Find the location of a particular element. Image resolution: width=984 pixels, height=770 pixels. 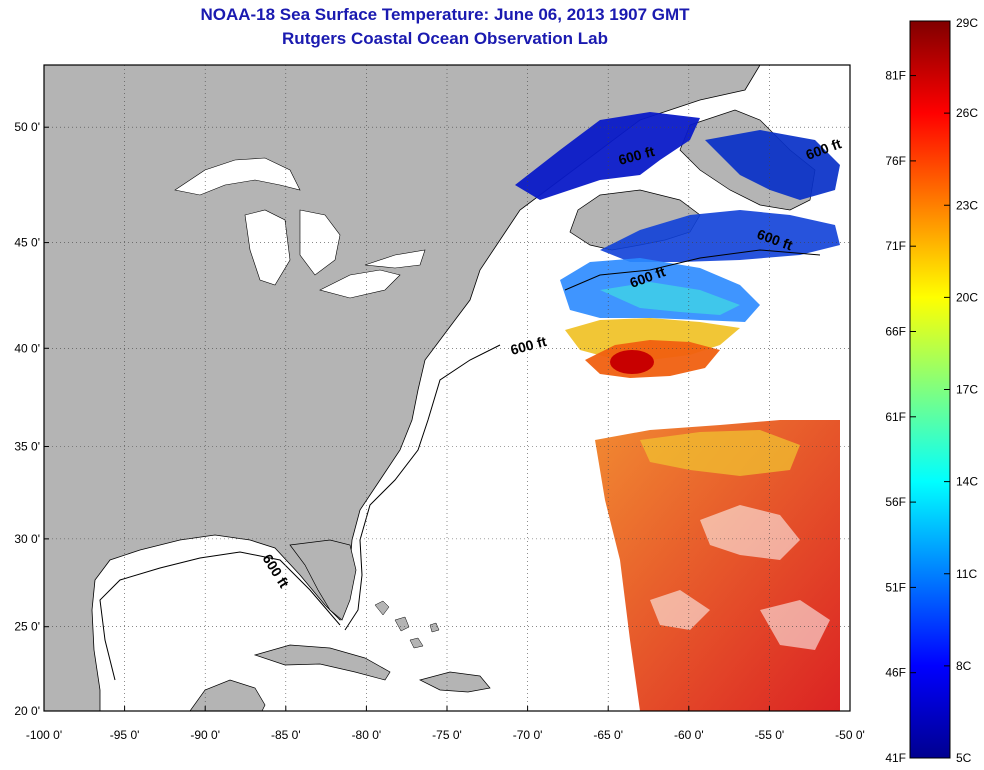

colorbar-celsius-label: 23C is located at coordinates (967, 205).